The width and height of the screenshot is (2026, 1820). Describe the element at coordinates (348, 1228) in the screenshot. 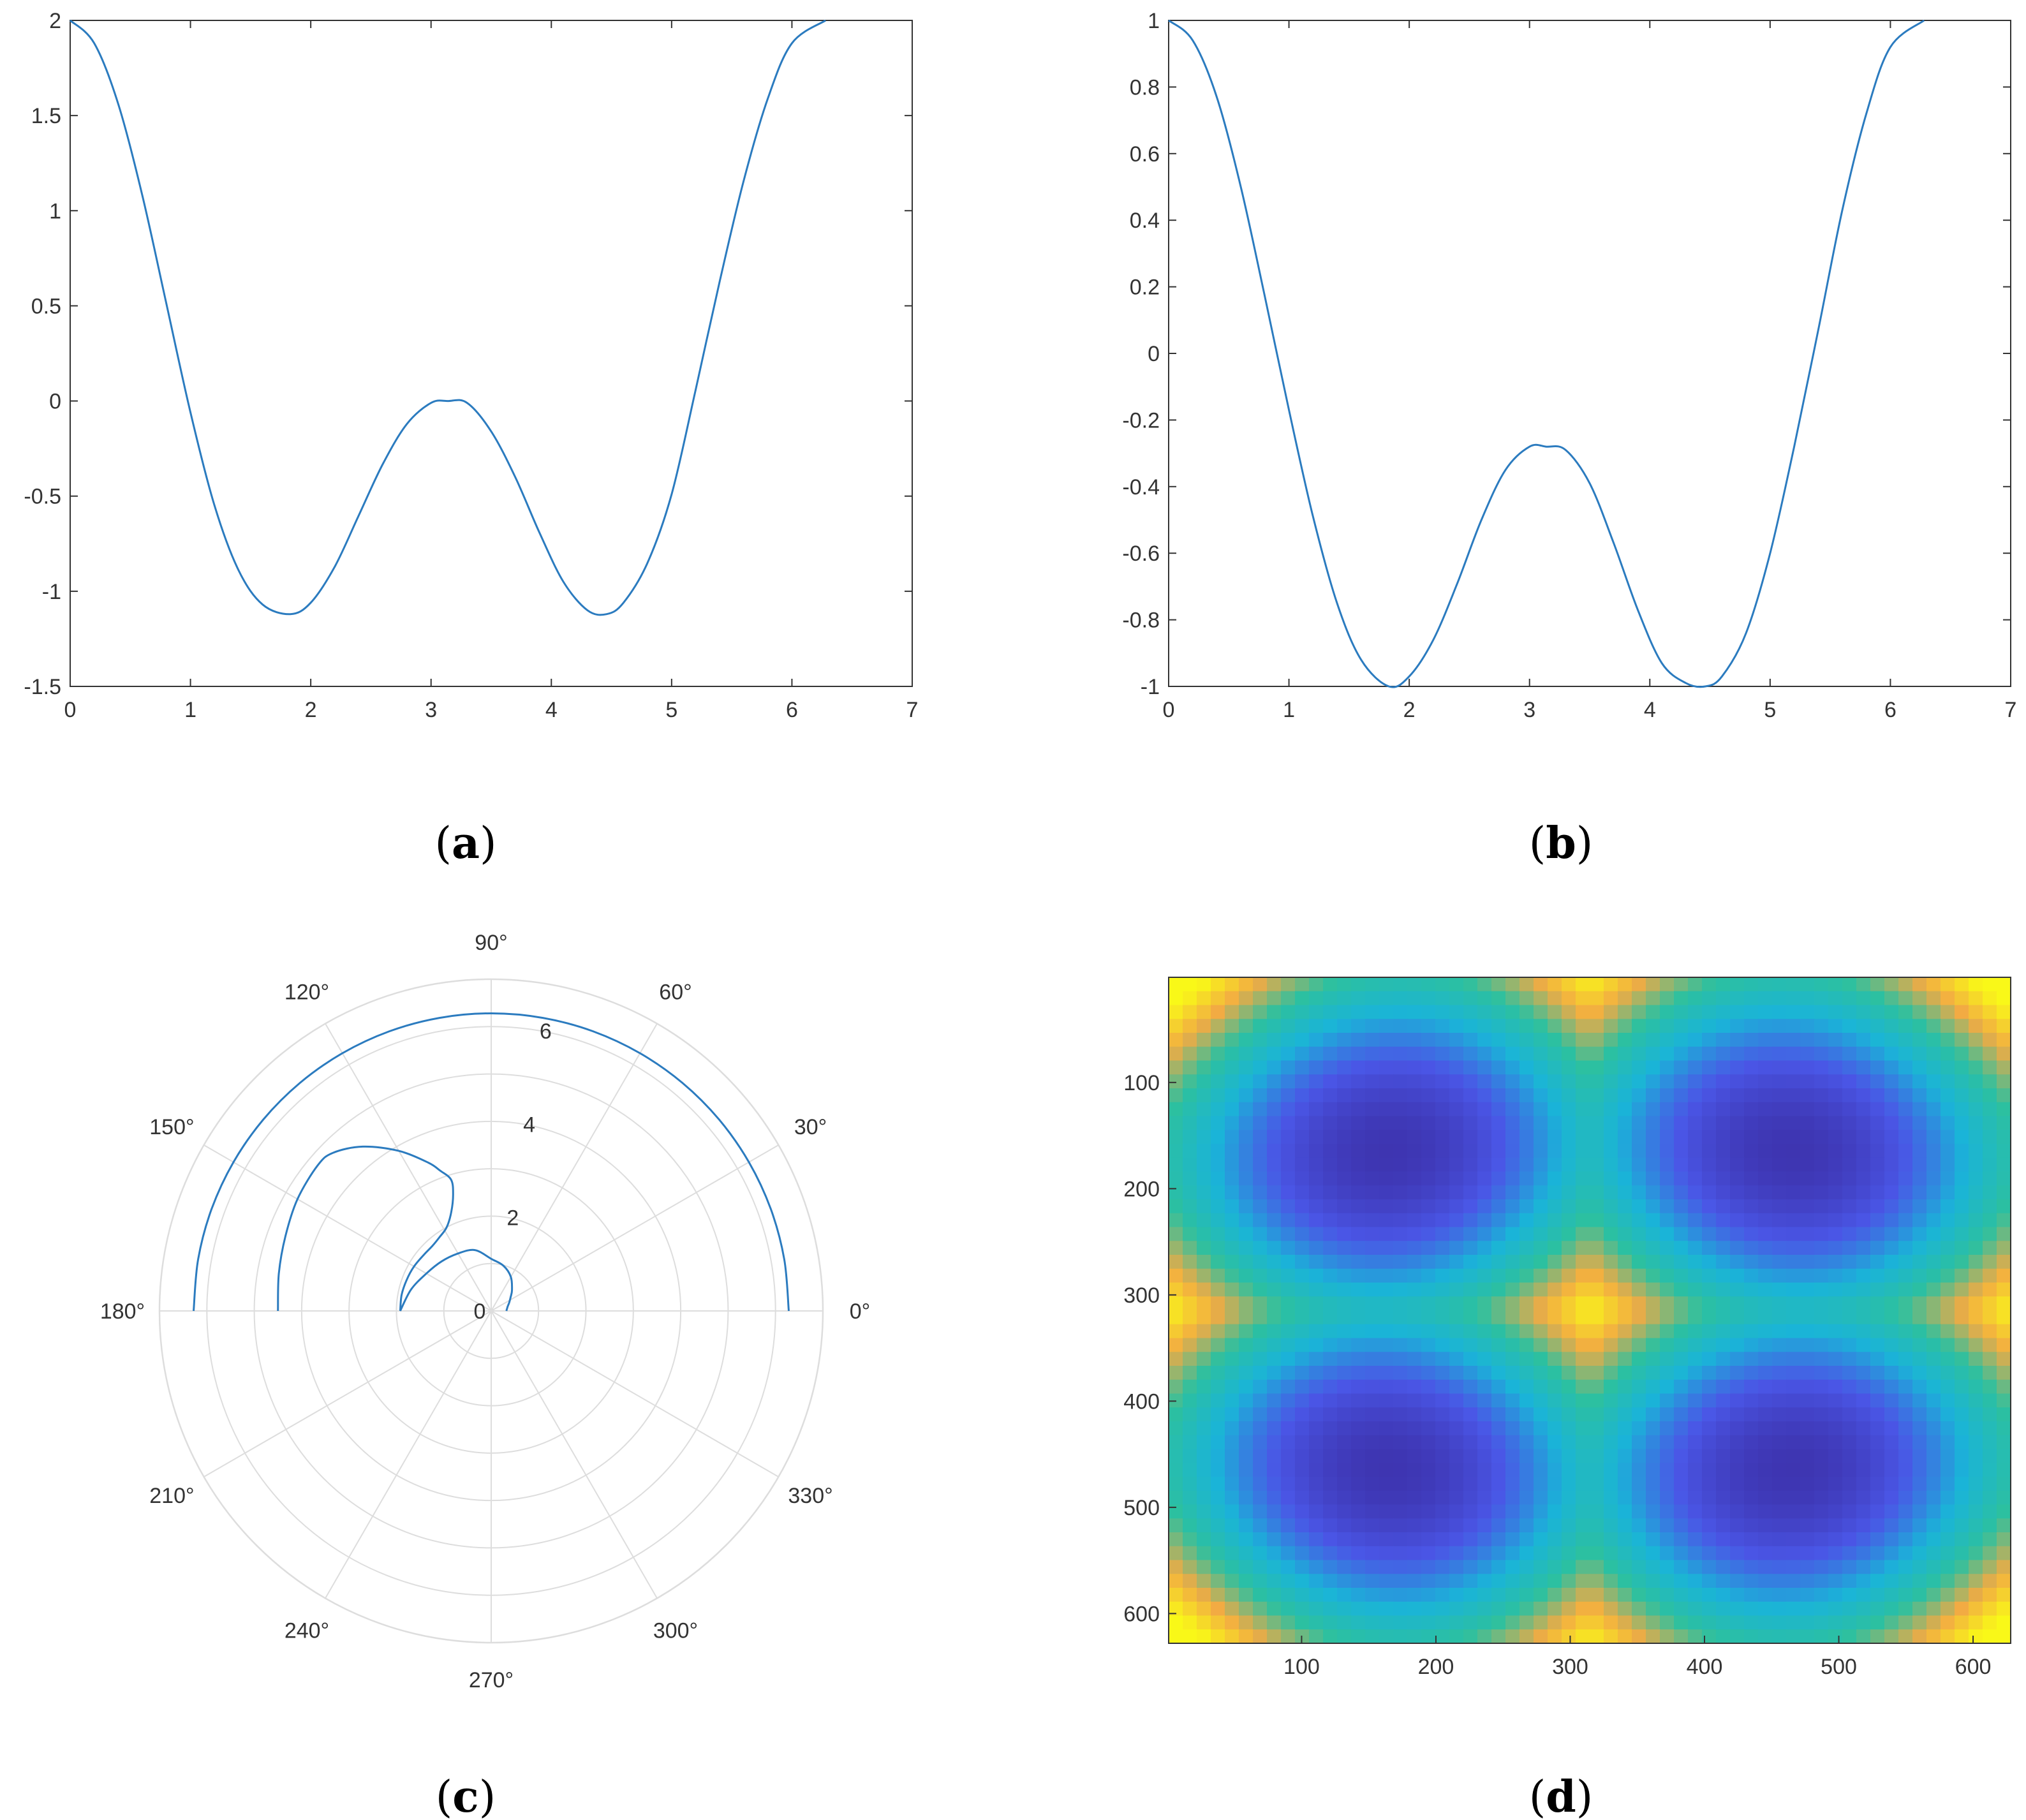

I see `polar-spoke` at that location.